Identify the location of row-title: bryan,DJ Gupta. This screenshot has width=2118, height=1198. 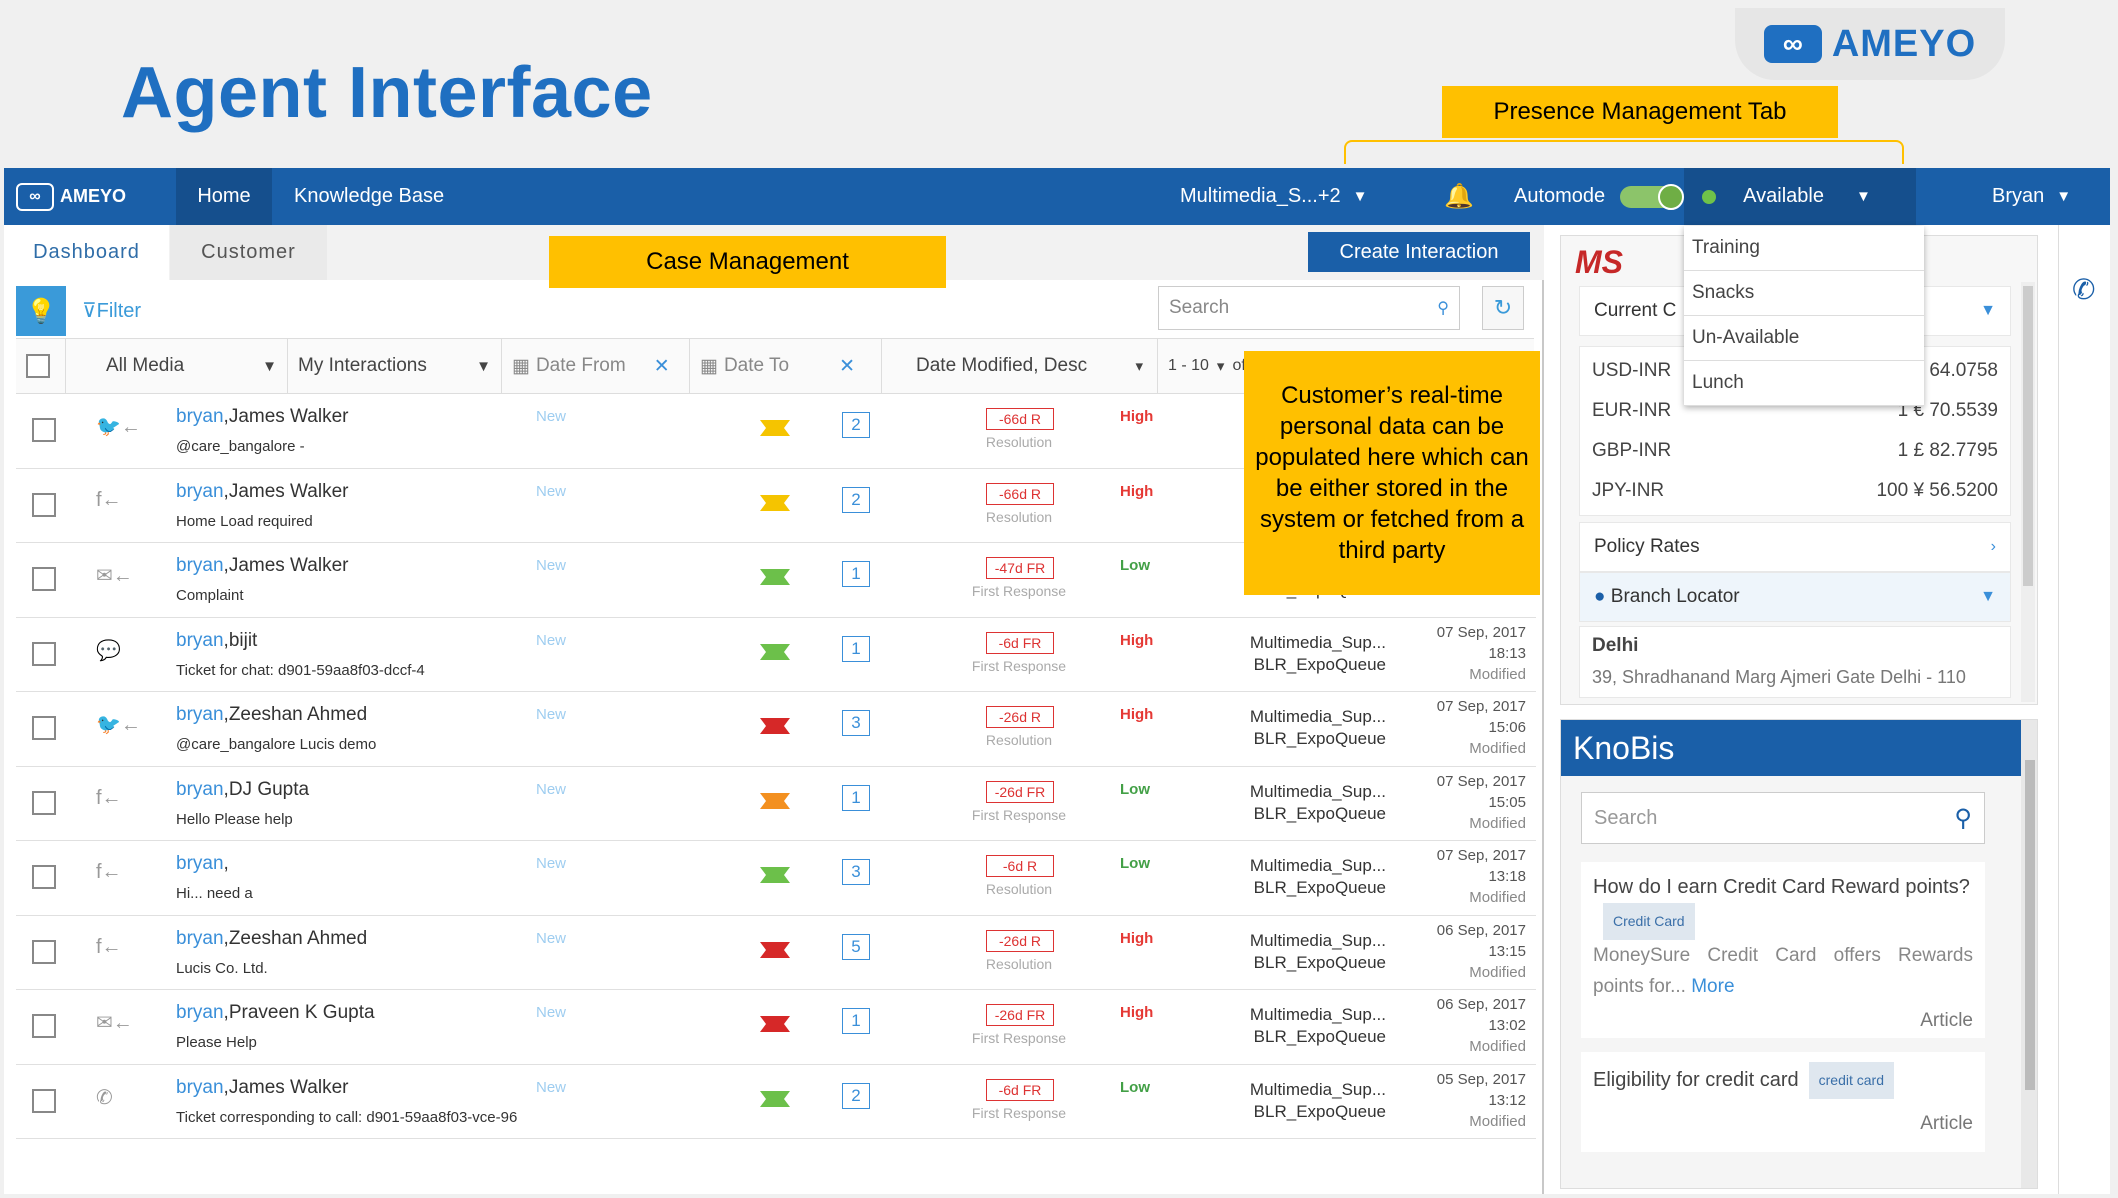
(243, 789).